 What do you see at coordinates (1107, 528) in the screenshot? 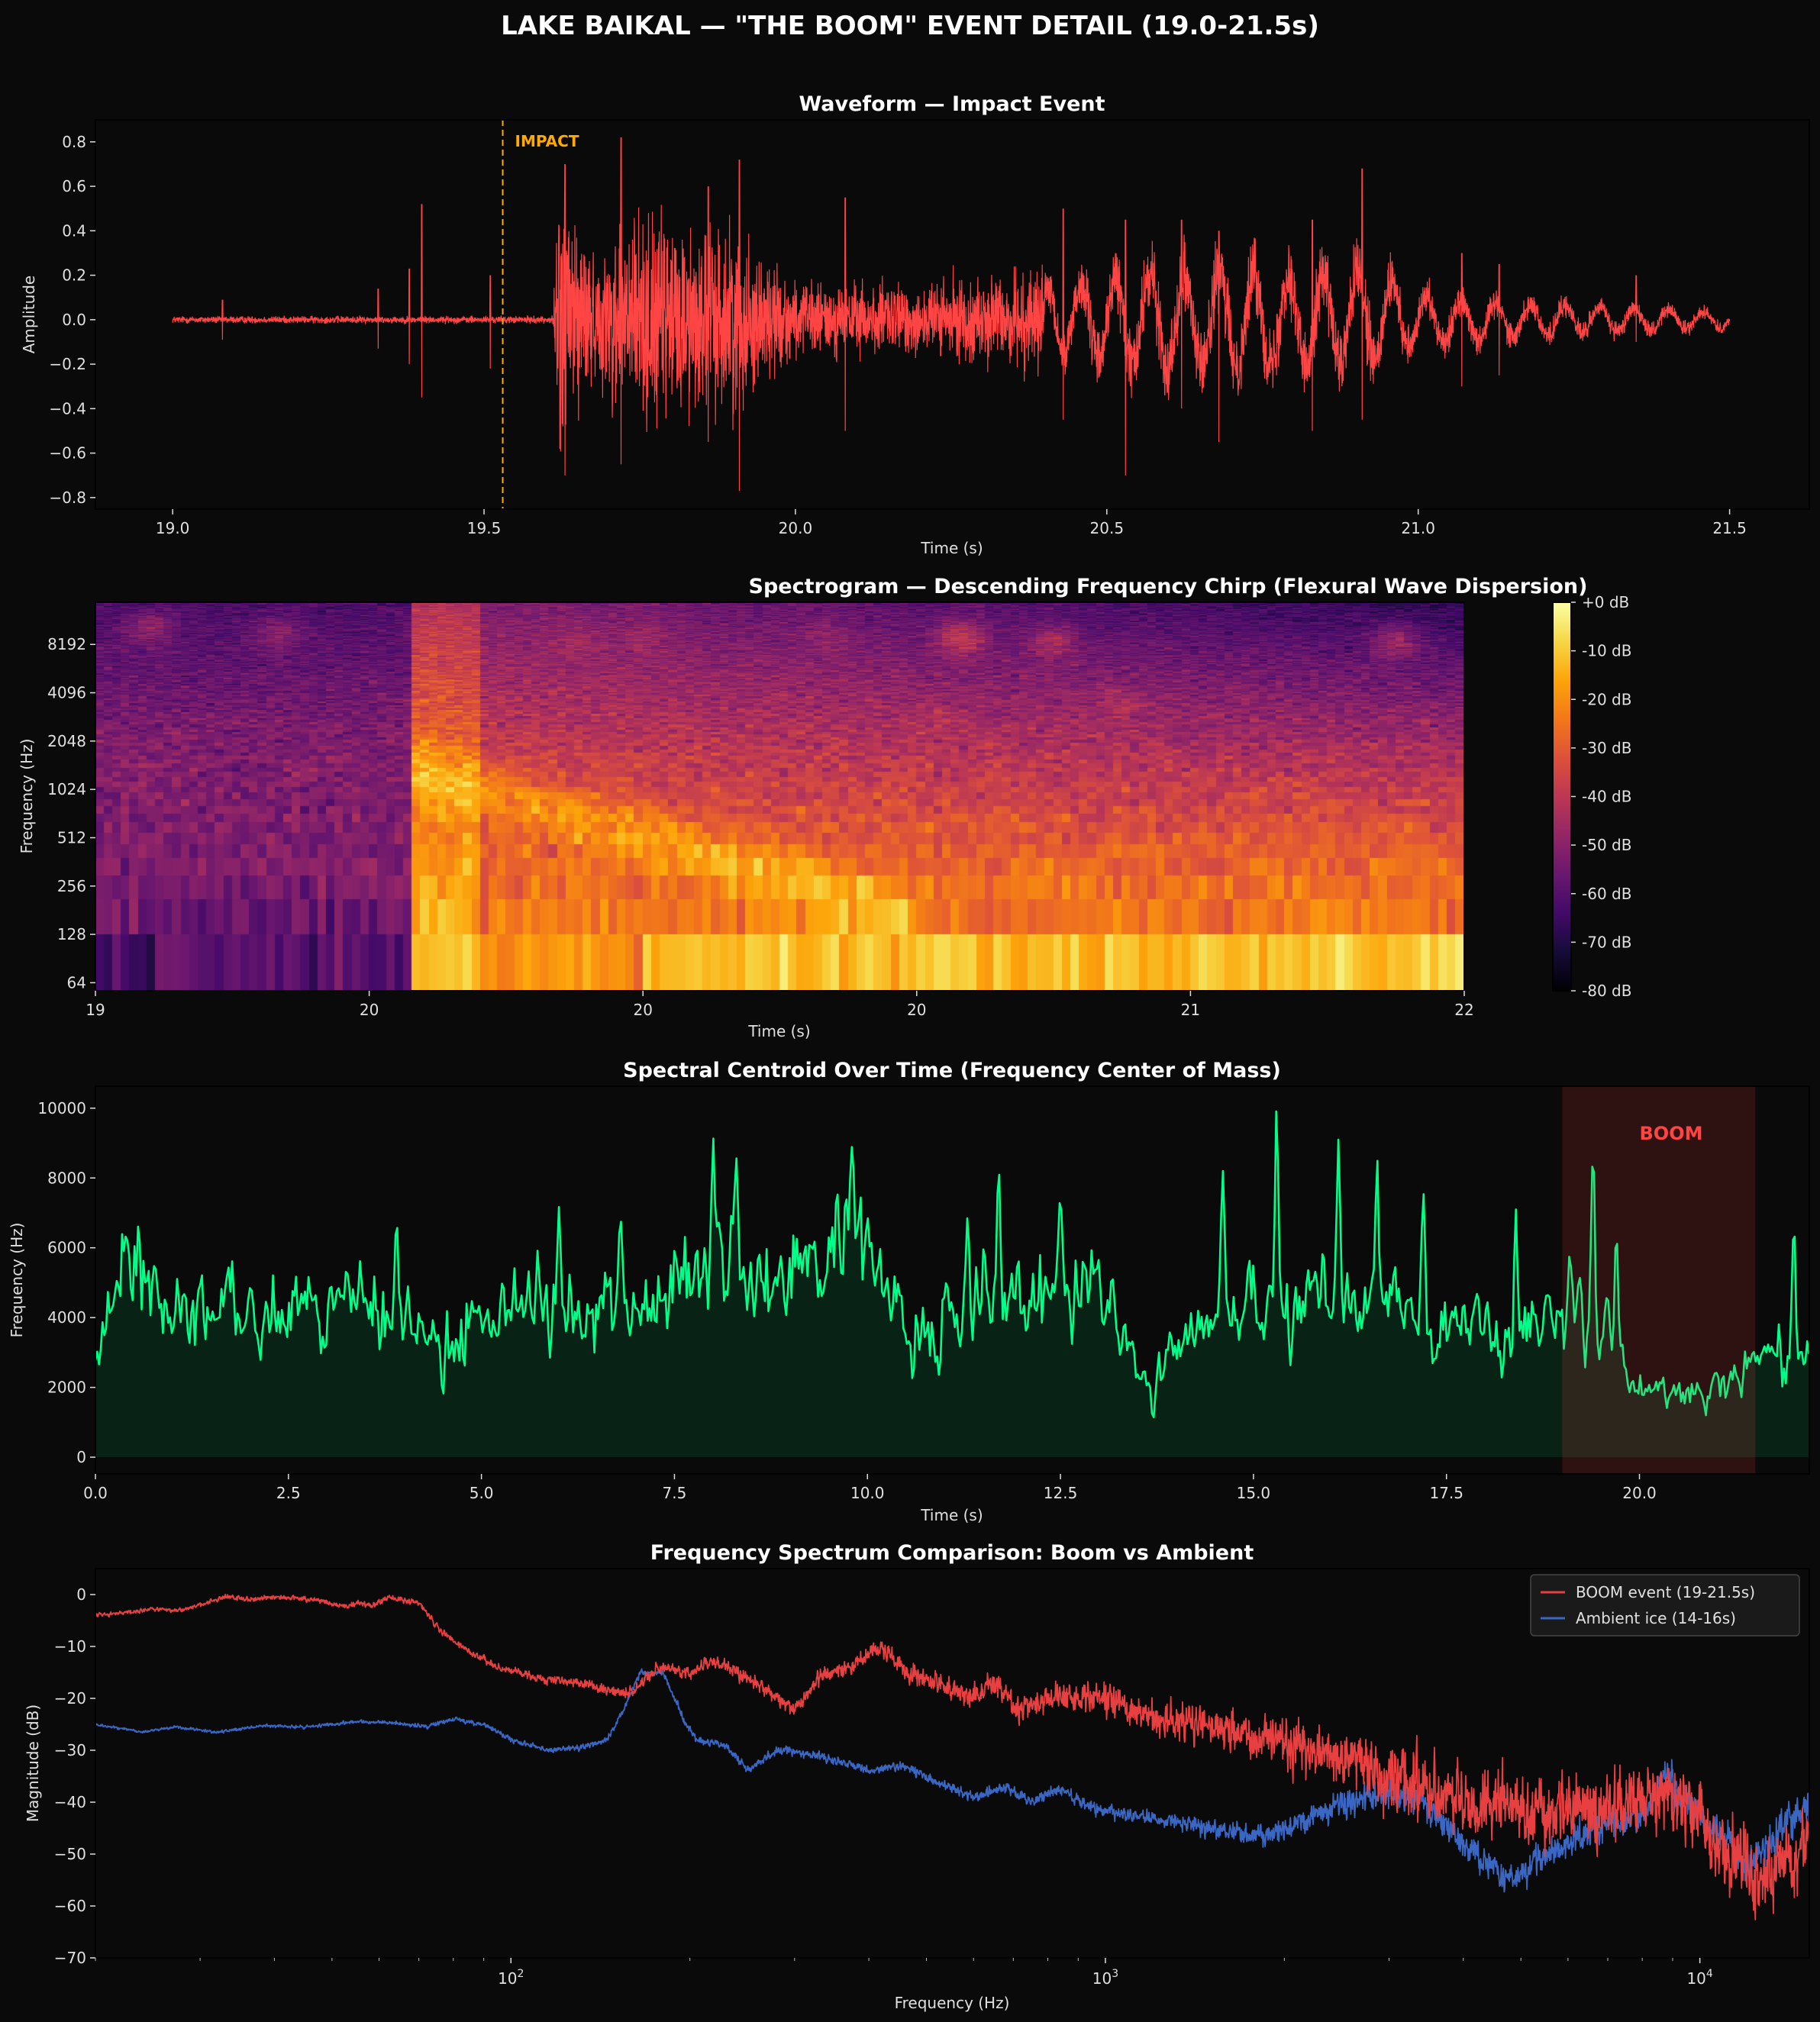
I see `x-tick-label: 20.5` at bounding box center [1107, 528].